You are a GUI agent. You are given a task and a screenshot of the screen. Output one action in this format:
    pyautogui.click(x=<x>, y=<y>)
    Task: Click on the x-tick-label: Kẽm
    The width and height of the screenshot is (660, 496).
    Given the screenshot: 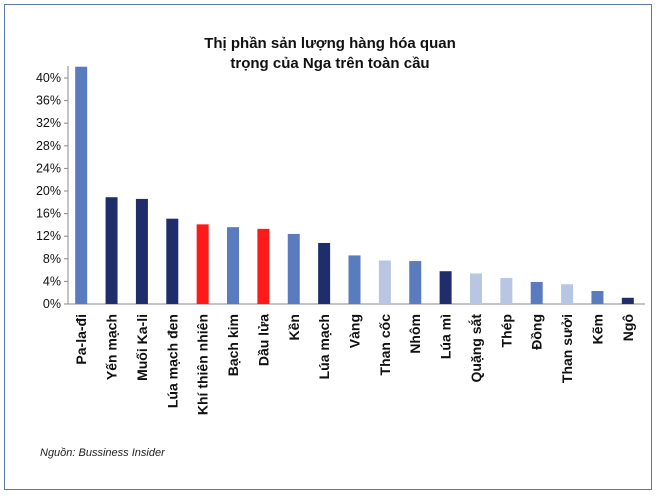 What is the action you would take?
    pyautogui.click(x=597, y=329)
    